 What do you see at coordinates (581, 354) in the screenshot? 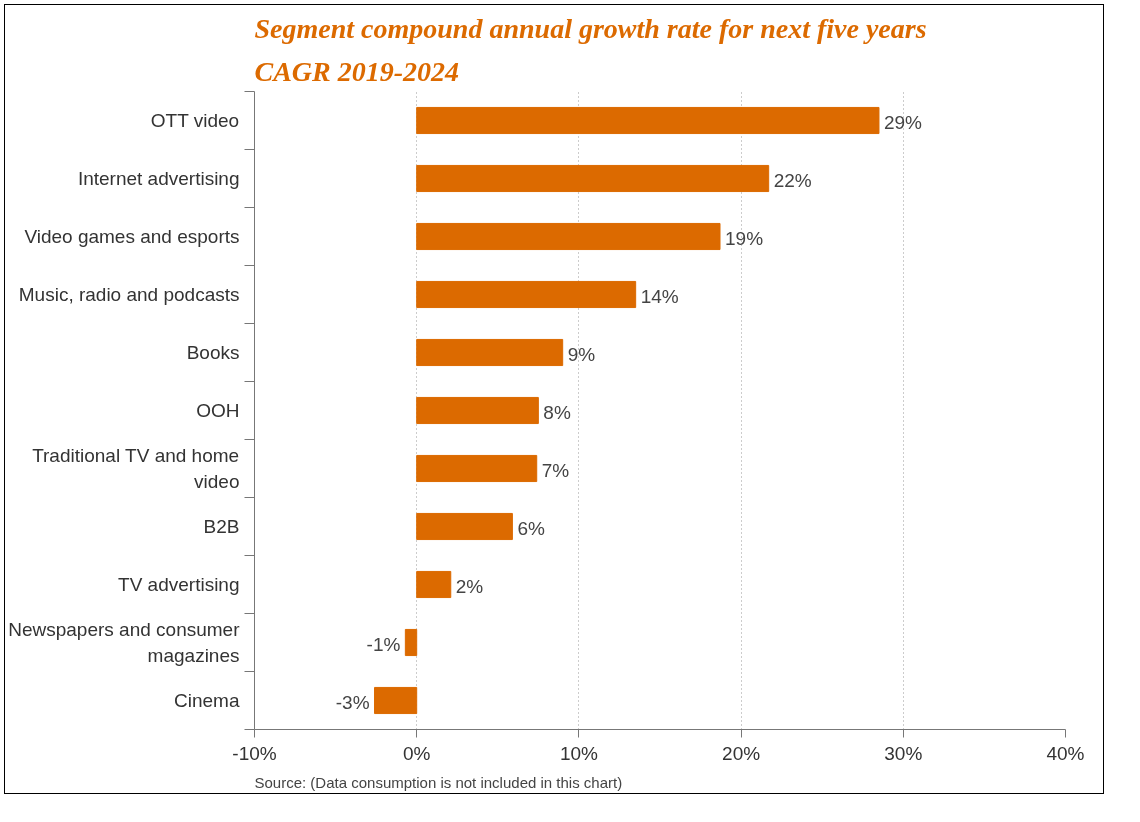
I see `data-label: 9%` at bounding box center [581, 354].